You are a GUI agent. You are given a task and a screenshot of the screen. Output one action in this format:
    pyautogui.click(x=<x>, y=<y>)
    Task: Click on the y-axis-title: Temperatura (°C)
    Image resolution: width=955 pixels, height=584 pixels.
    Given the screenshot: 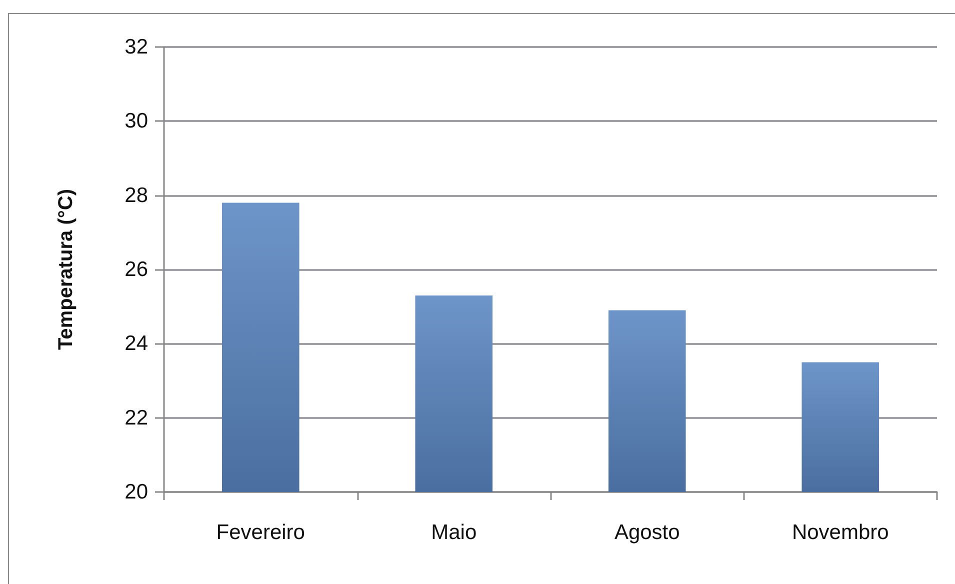 What is the action you would take?
    pyautogui.click(x=66, y=269)
    